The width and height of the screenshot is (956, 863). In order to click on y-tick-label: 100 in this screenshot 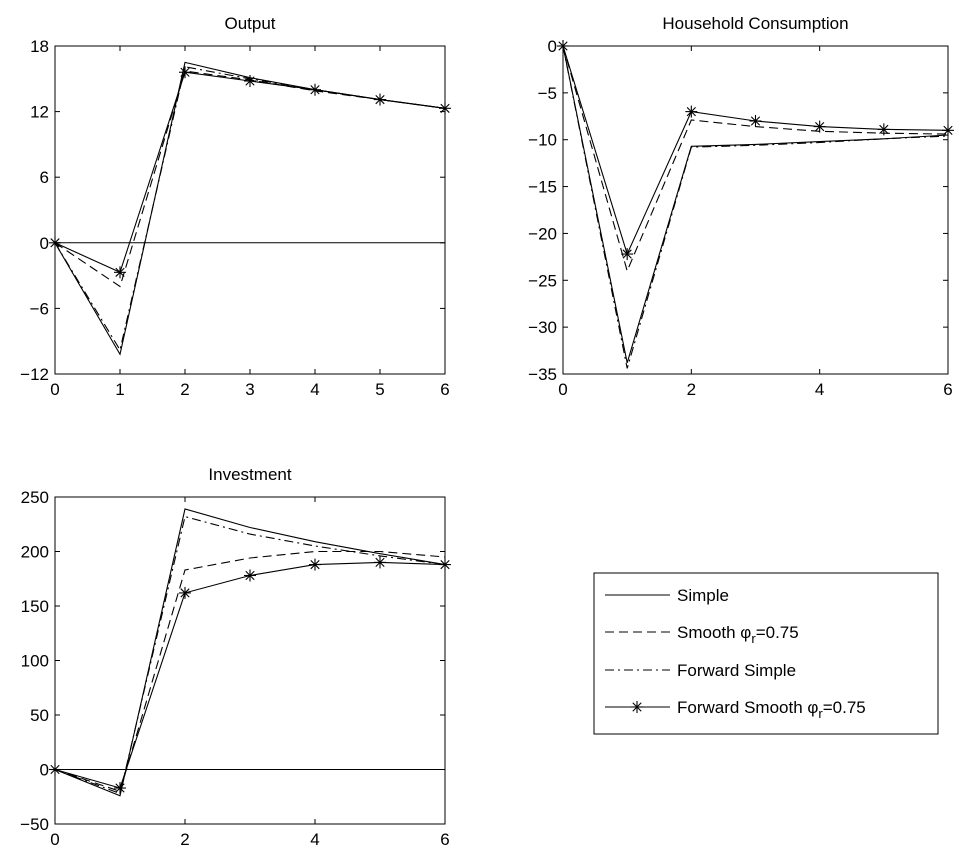, I will do `click(35, 661)`.